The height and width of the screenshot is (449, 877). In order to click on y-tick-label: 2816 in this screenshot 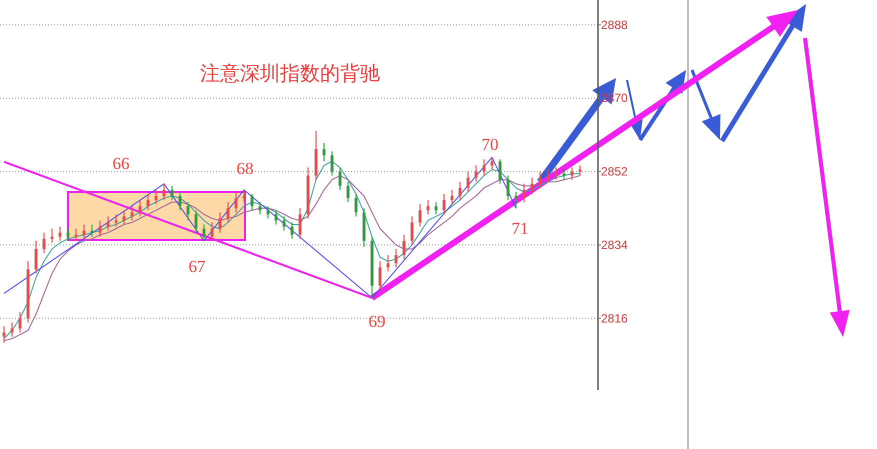, I will do `click(614, 318)`.